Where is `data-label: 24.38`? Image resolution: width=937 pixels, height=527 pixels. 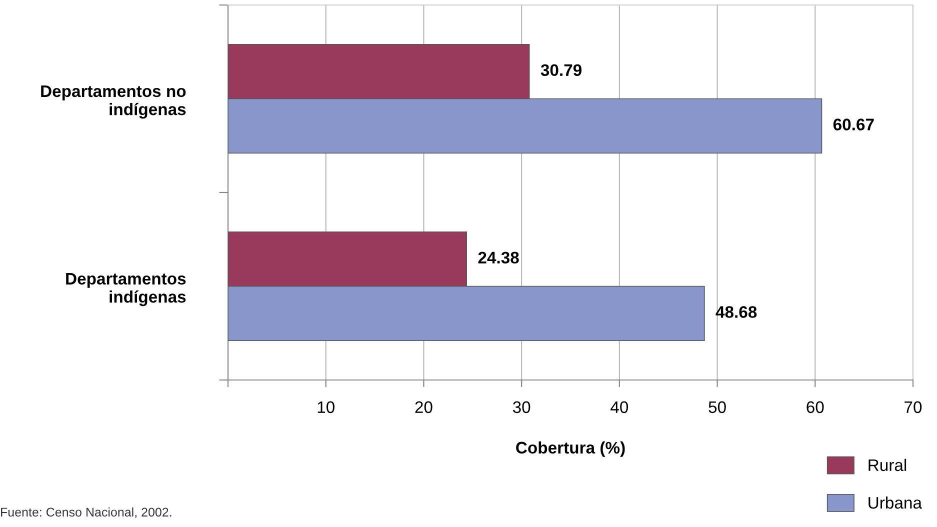 data-label: 24.38 is located at coordinates (498, 258).